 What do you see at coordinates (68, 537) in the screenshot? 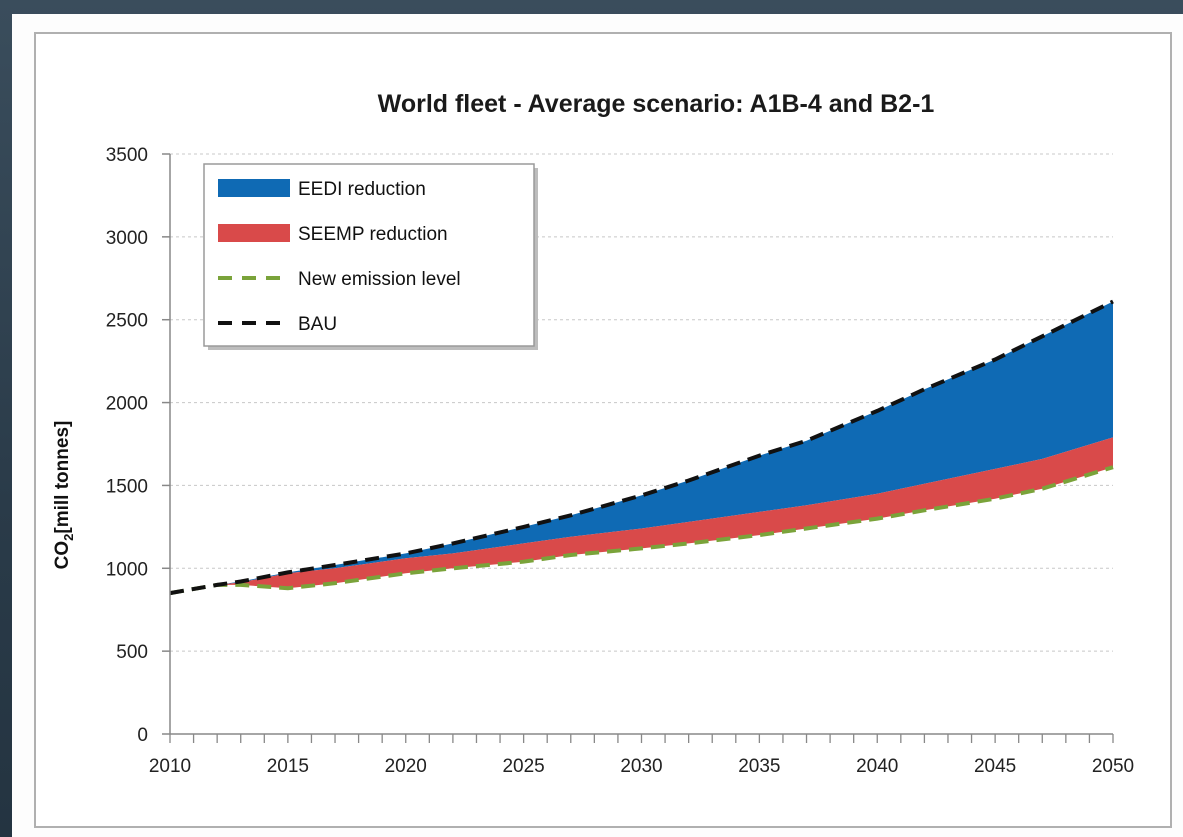
I see `y-axis-label-subscript: 2` at bounding box center [68, 537].